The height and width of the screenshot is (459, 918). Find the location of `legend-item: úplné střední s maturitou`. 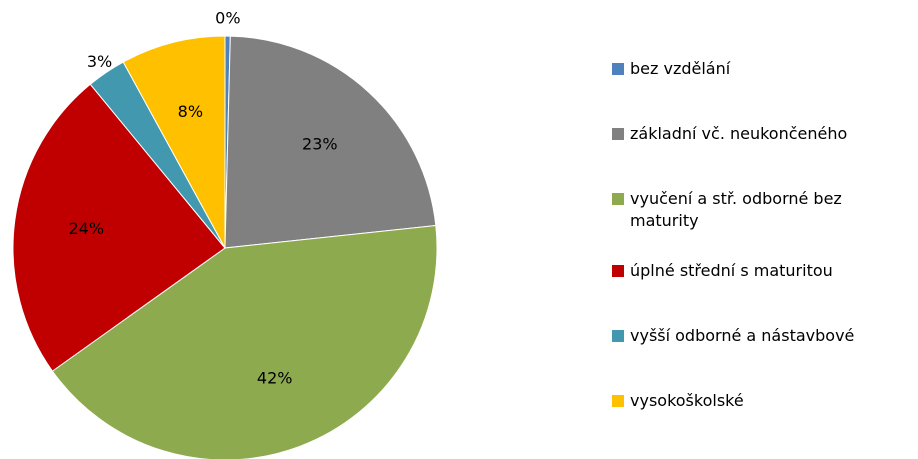

legend-item: úplné střední s maturitou is located at coordinates (762, 271).